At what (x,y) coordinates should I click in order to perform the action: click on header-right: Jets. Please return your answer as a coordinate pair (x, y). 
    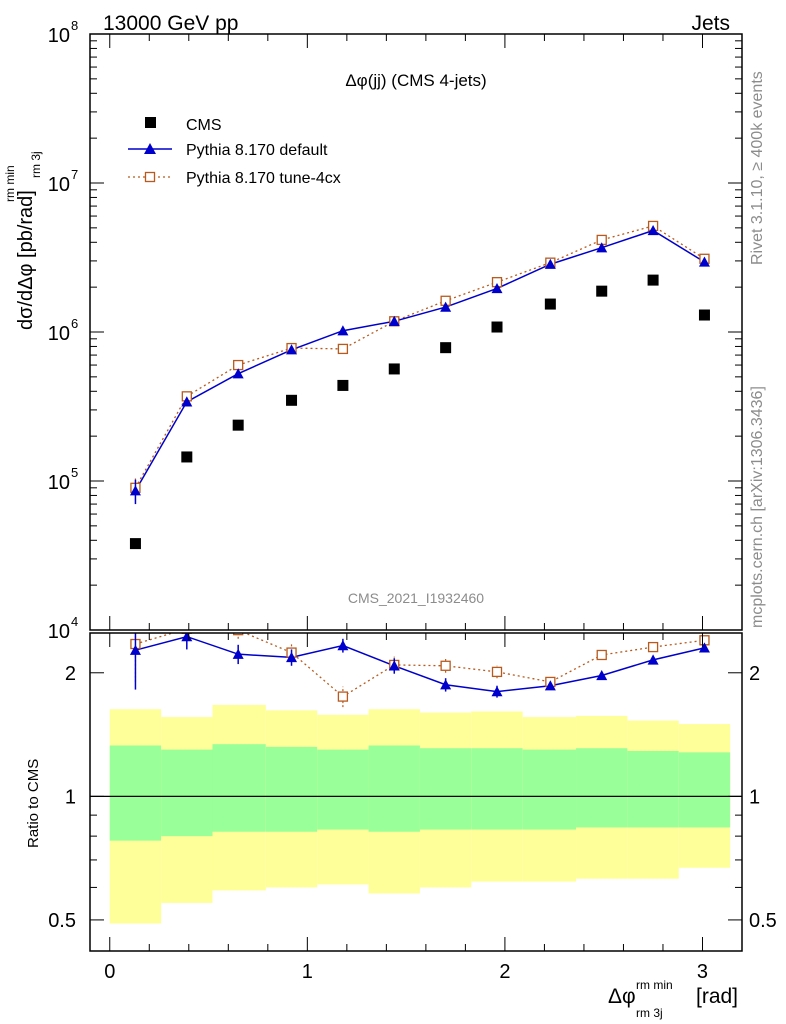
    Looking at the image, I should click on (710, 23).